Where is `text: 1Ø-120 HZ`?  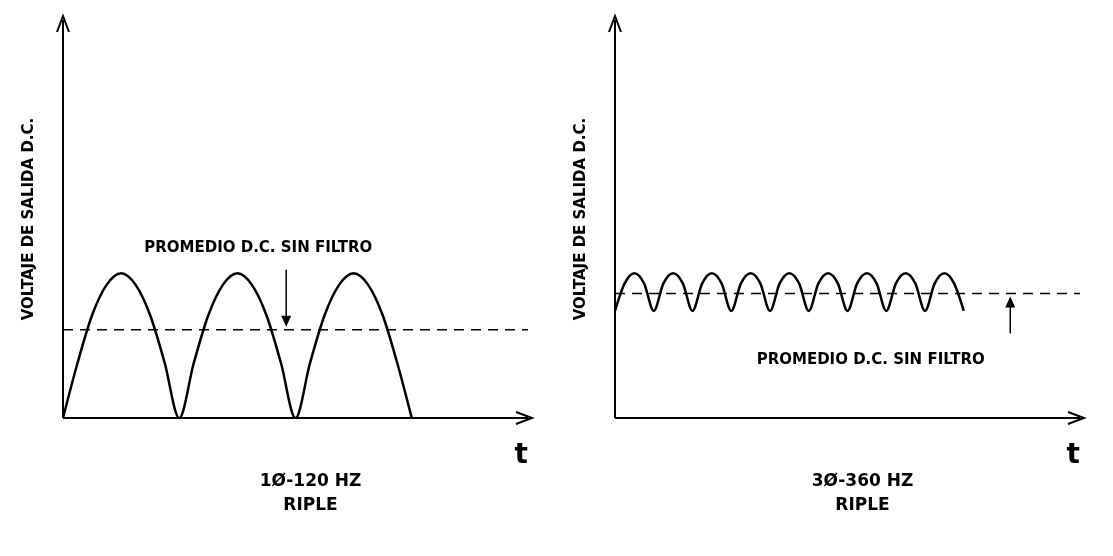
text: 1Ø-120 HZ is located at coordinates (310, 480).